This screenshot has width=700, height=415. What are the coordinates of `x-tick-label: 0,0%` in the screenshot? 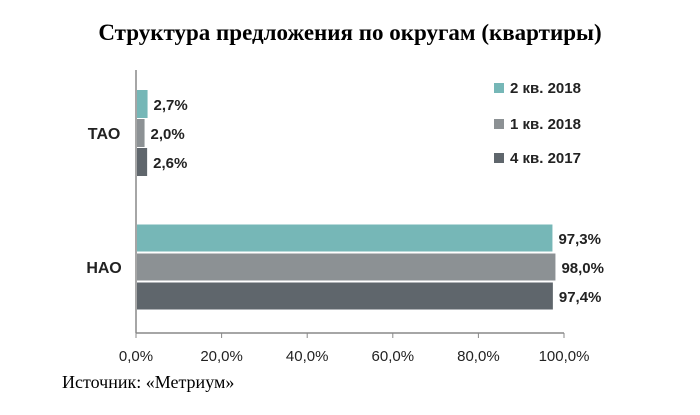 It's located at (136, 356).